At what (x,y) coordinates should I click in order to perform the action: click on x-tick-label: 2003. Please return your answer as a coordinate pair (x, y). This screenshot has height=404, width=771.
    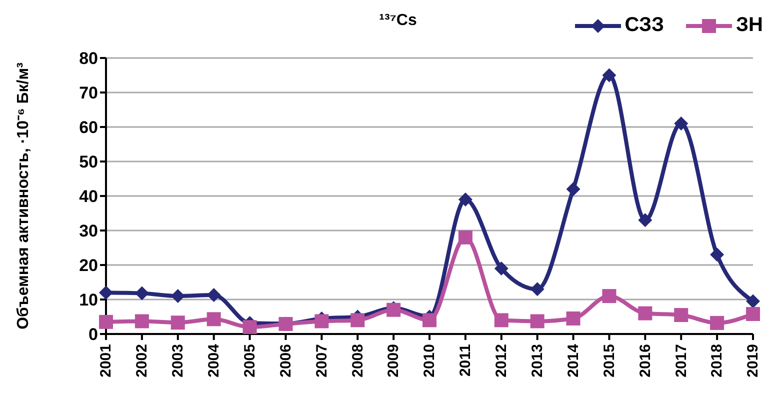
    Looking at the image, I should click on (178, 361).